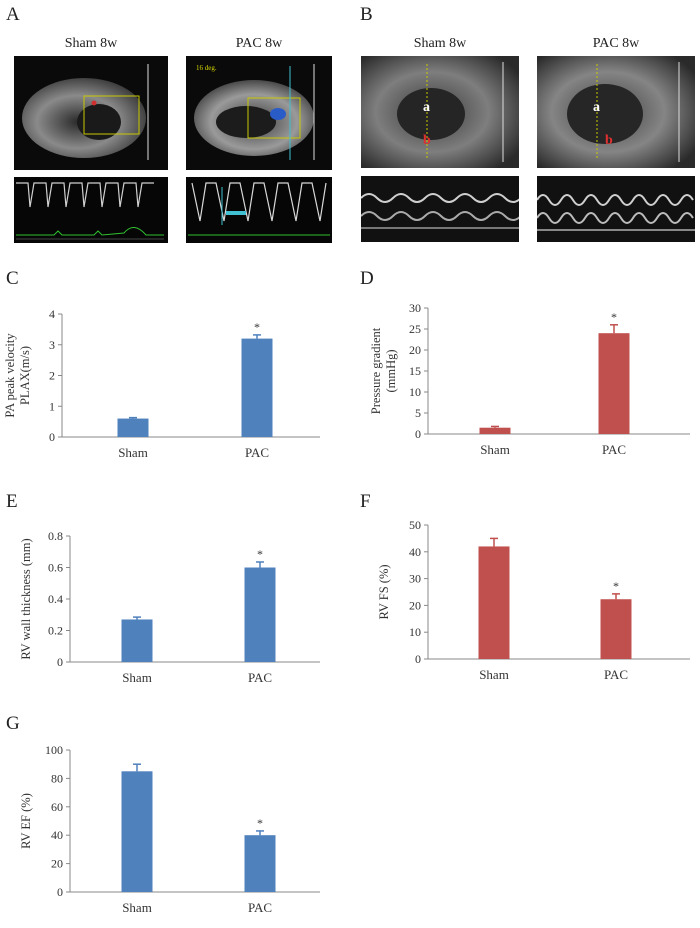 The image size is (700, 928). What do you see at coordinates (52, 406) in the screenshot?
I see `y-tick-label: 1` at bounding box center [52, 406].